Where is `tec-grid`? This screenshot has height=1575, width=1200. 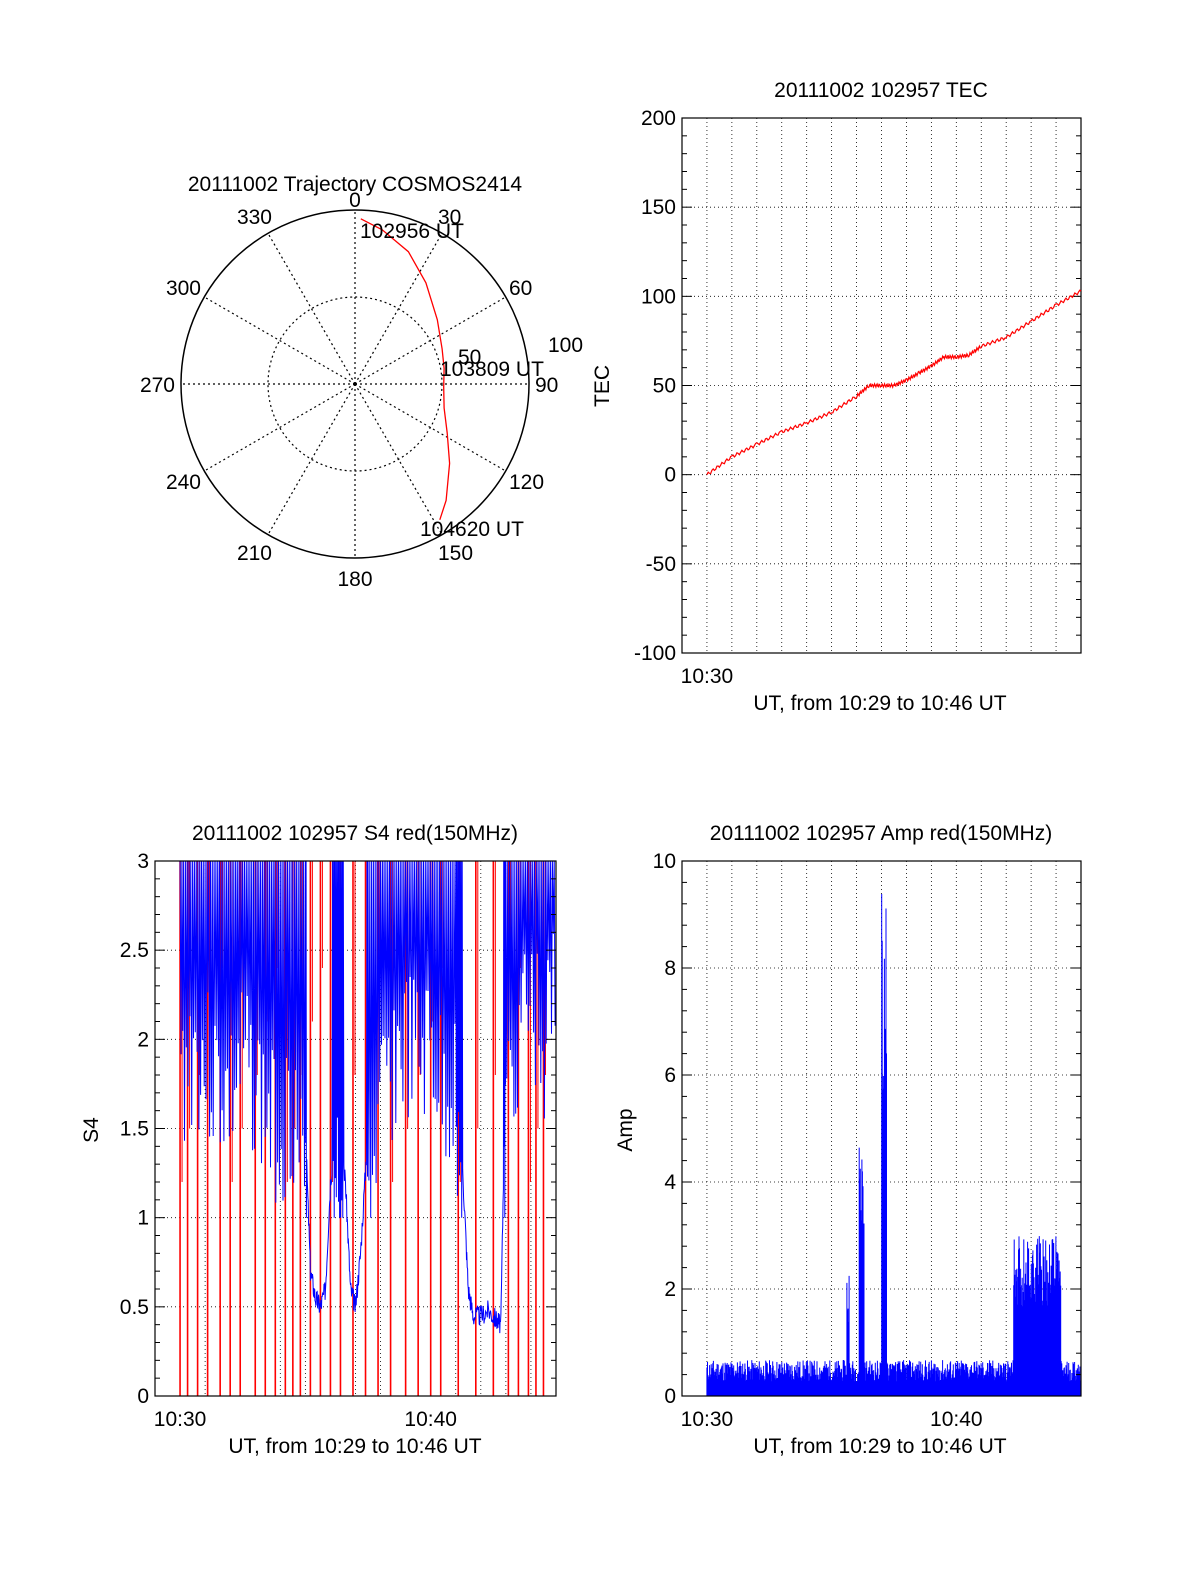 tec-grid is located at coordinates (881, 385).